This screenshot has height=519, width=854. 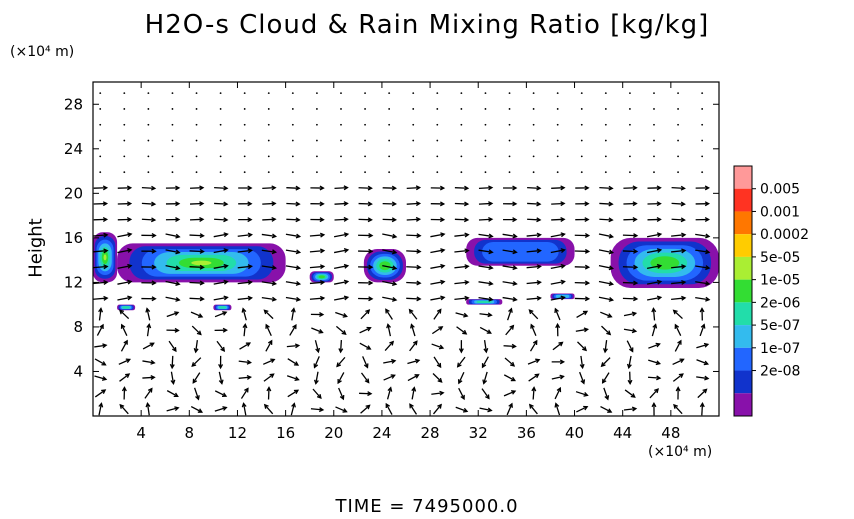 I want to click on y-tick-label: 12, so click(x=73, y=282).